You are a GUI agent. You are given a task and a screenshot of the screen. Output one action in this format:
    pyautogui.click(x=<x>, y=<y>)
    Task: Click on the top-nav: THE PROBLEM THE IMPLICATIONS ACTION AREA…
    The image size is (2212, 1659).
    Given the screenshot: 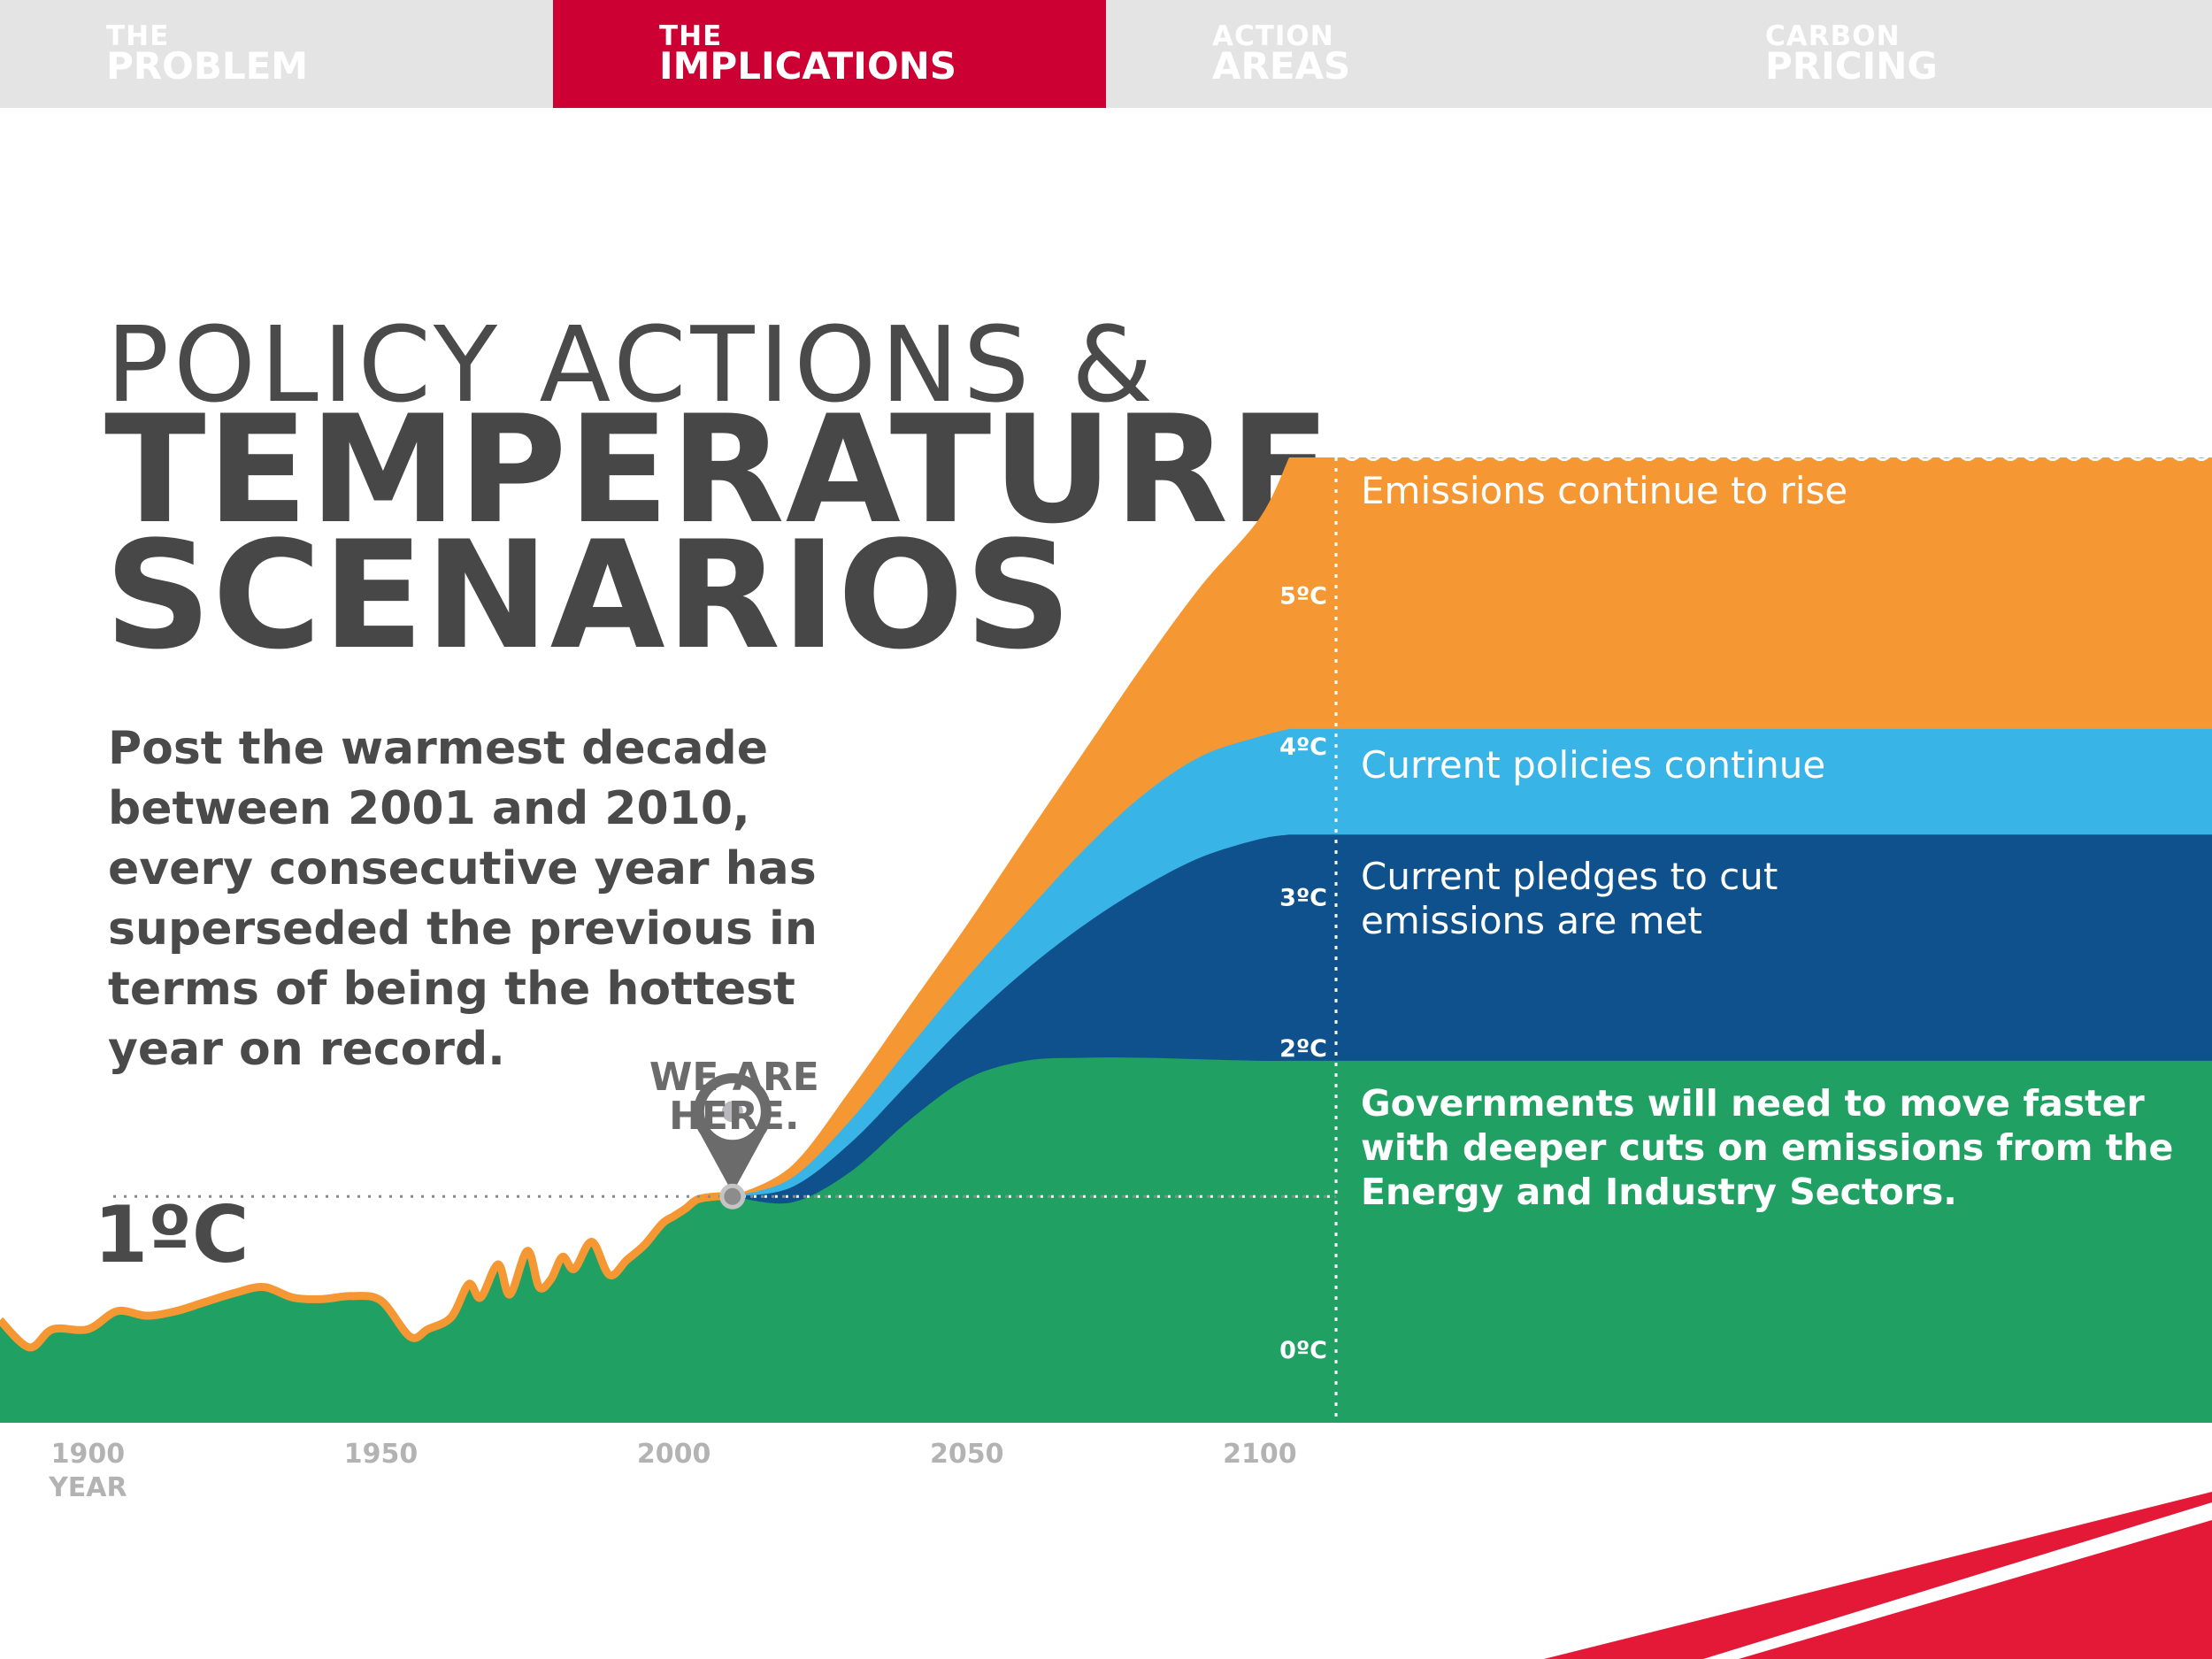 What is the action you would take?
    pyautogui.click(x=1106, y=54)
    